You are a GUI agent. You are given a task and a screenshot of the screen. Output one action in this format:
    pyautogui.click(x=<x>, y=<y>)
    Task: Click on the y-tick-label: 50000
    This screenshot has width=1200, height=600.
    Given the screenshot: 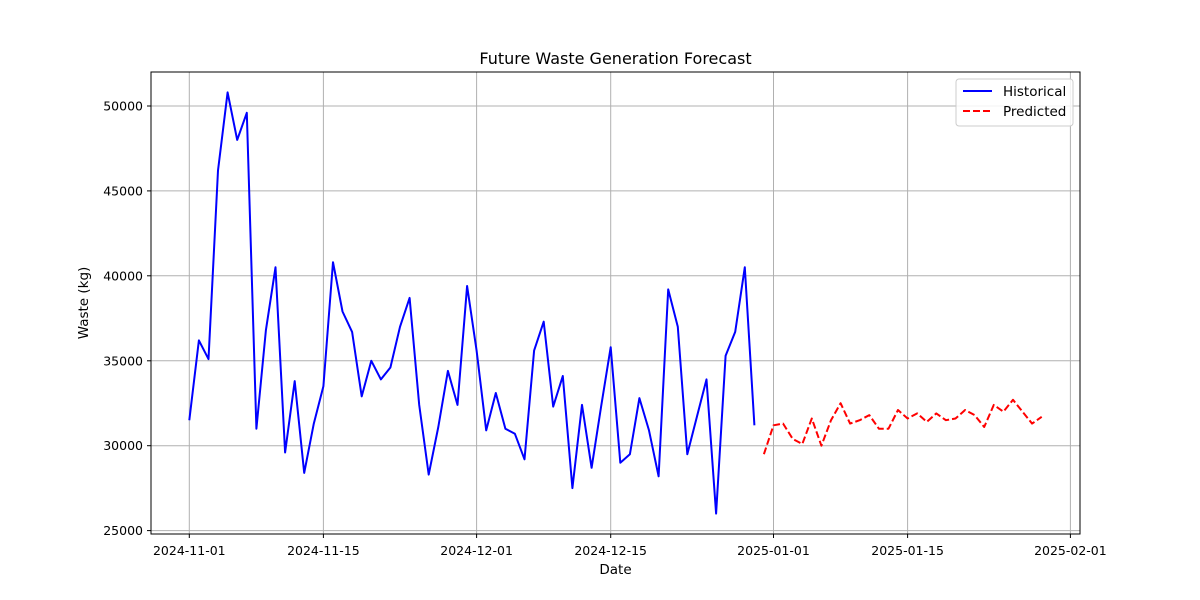 What is the action you would take?
    pyautogui.click(x=123, y=106)
    